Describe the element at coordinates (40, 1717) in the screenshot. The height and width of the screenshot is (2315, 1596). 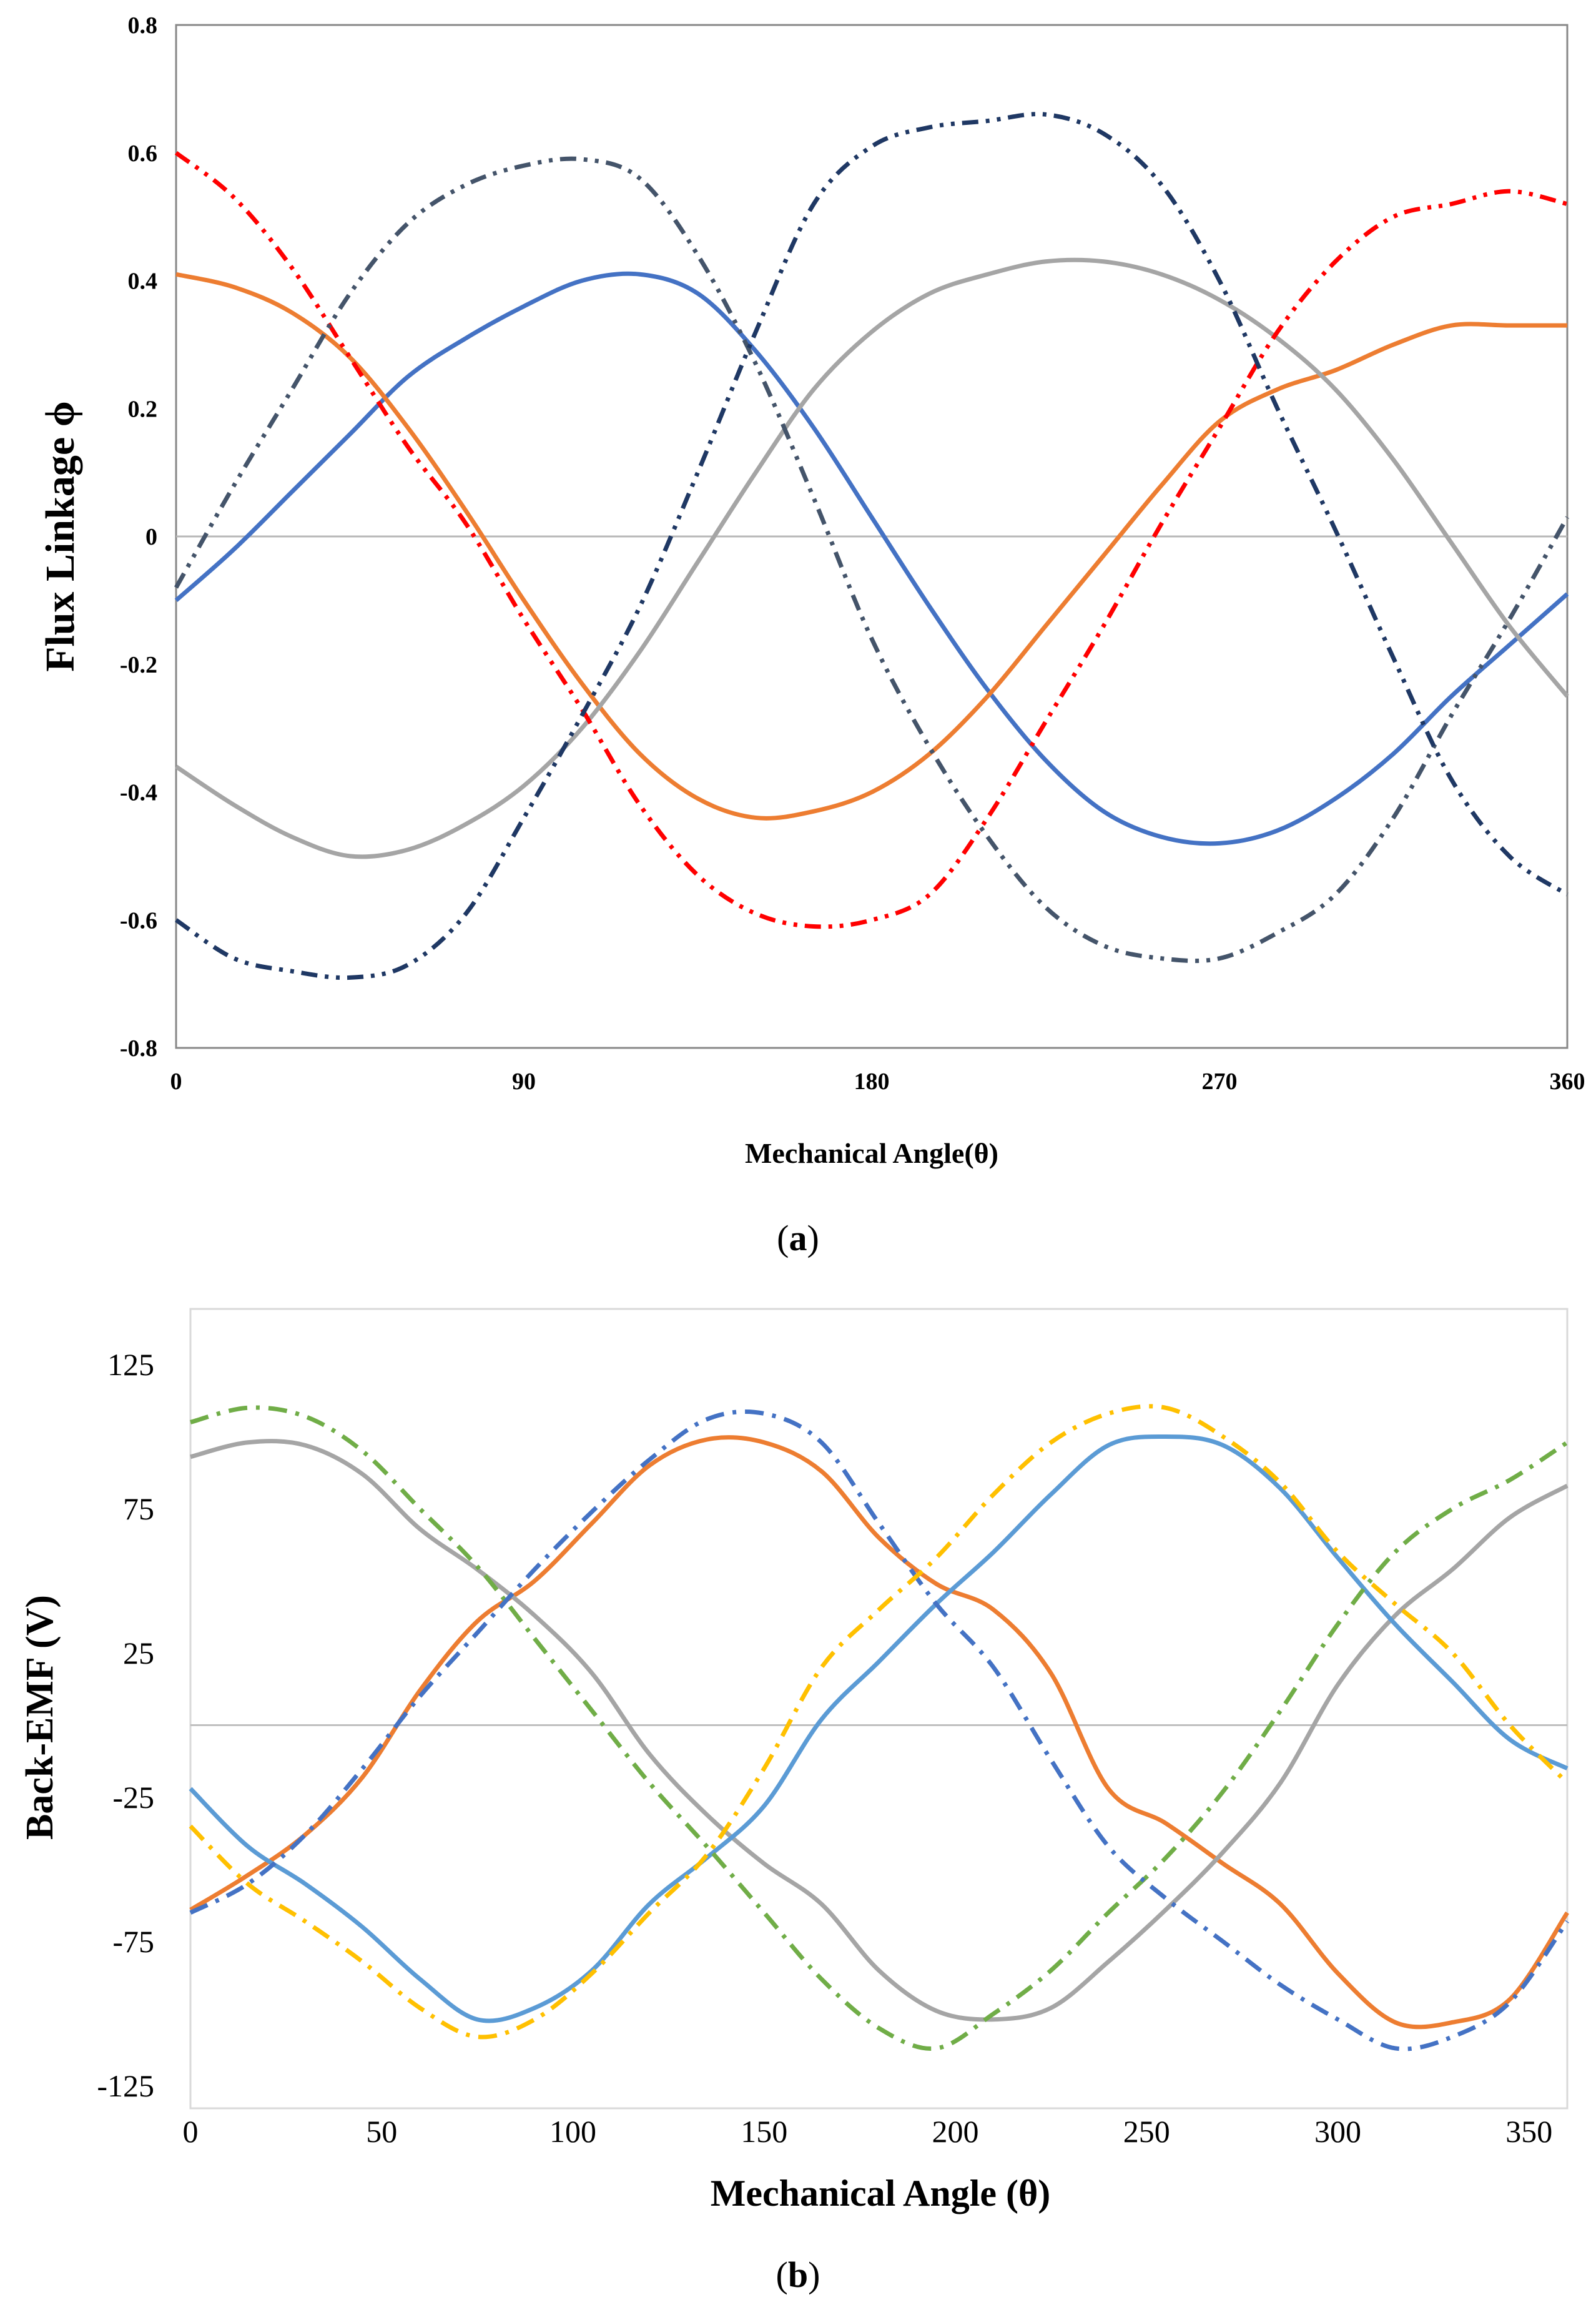
I see `y-axis-title: Back-EMF (V)` at that location.